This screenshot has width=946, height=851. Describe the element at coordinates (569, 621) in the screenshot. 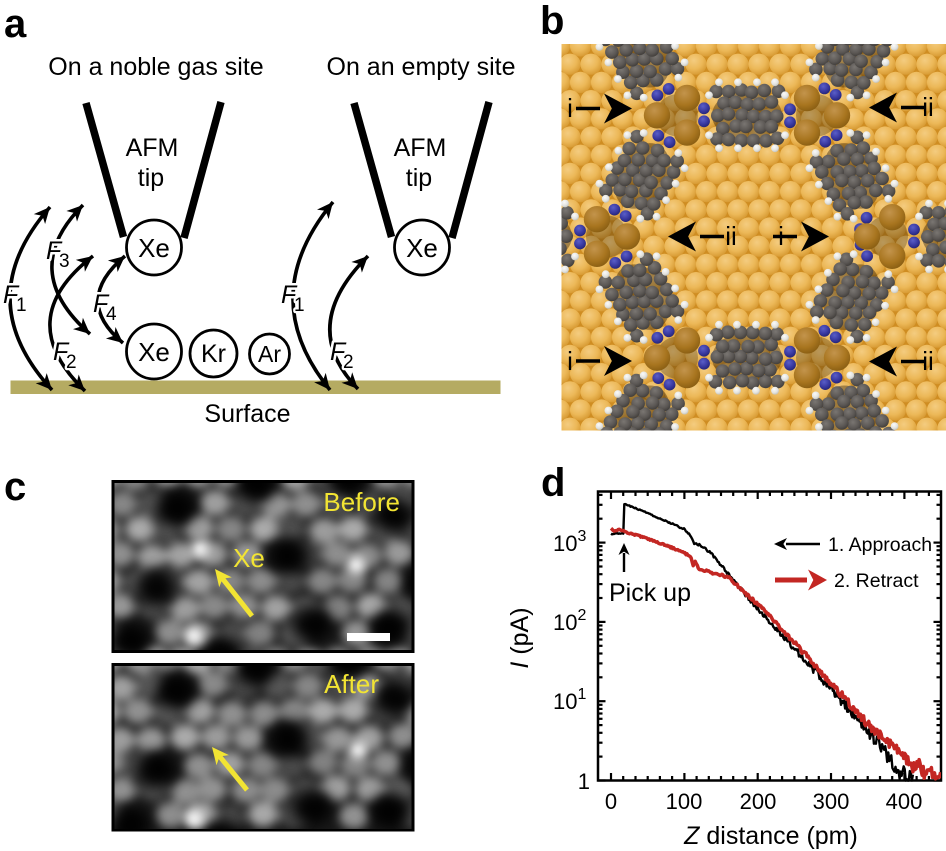

I see `svg-text: 10²` at that location.